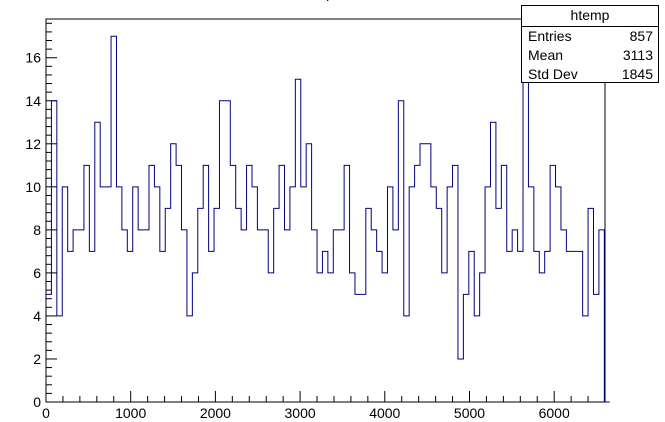  Describe the element at coordinates (384, 413) in the screenshot. I see `x-tick-label: 4000` at that location.